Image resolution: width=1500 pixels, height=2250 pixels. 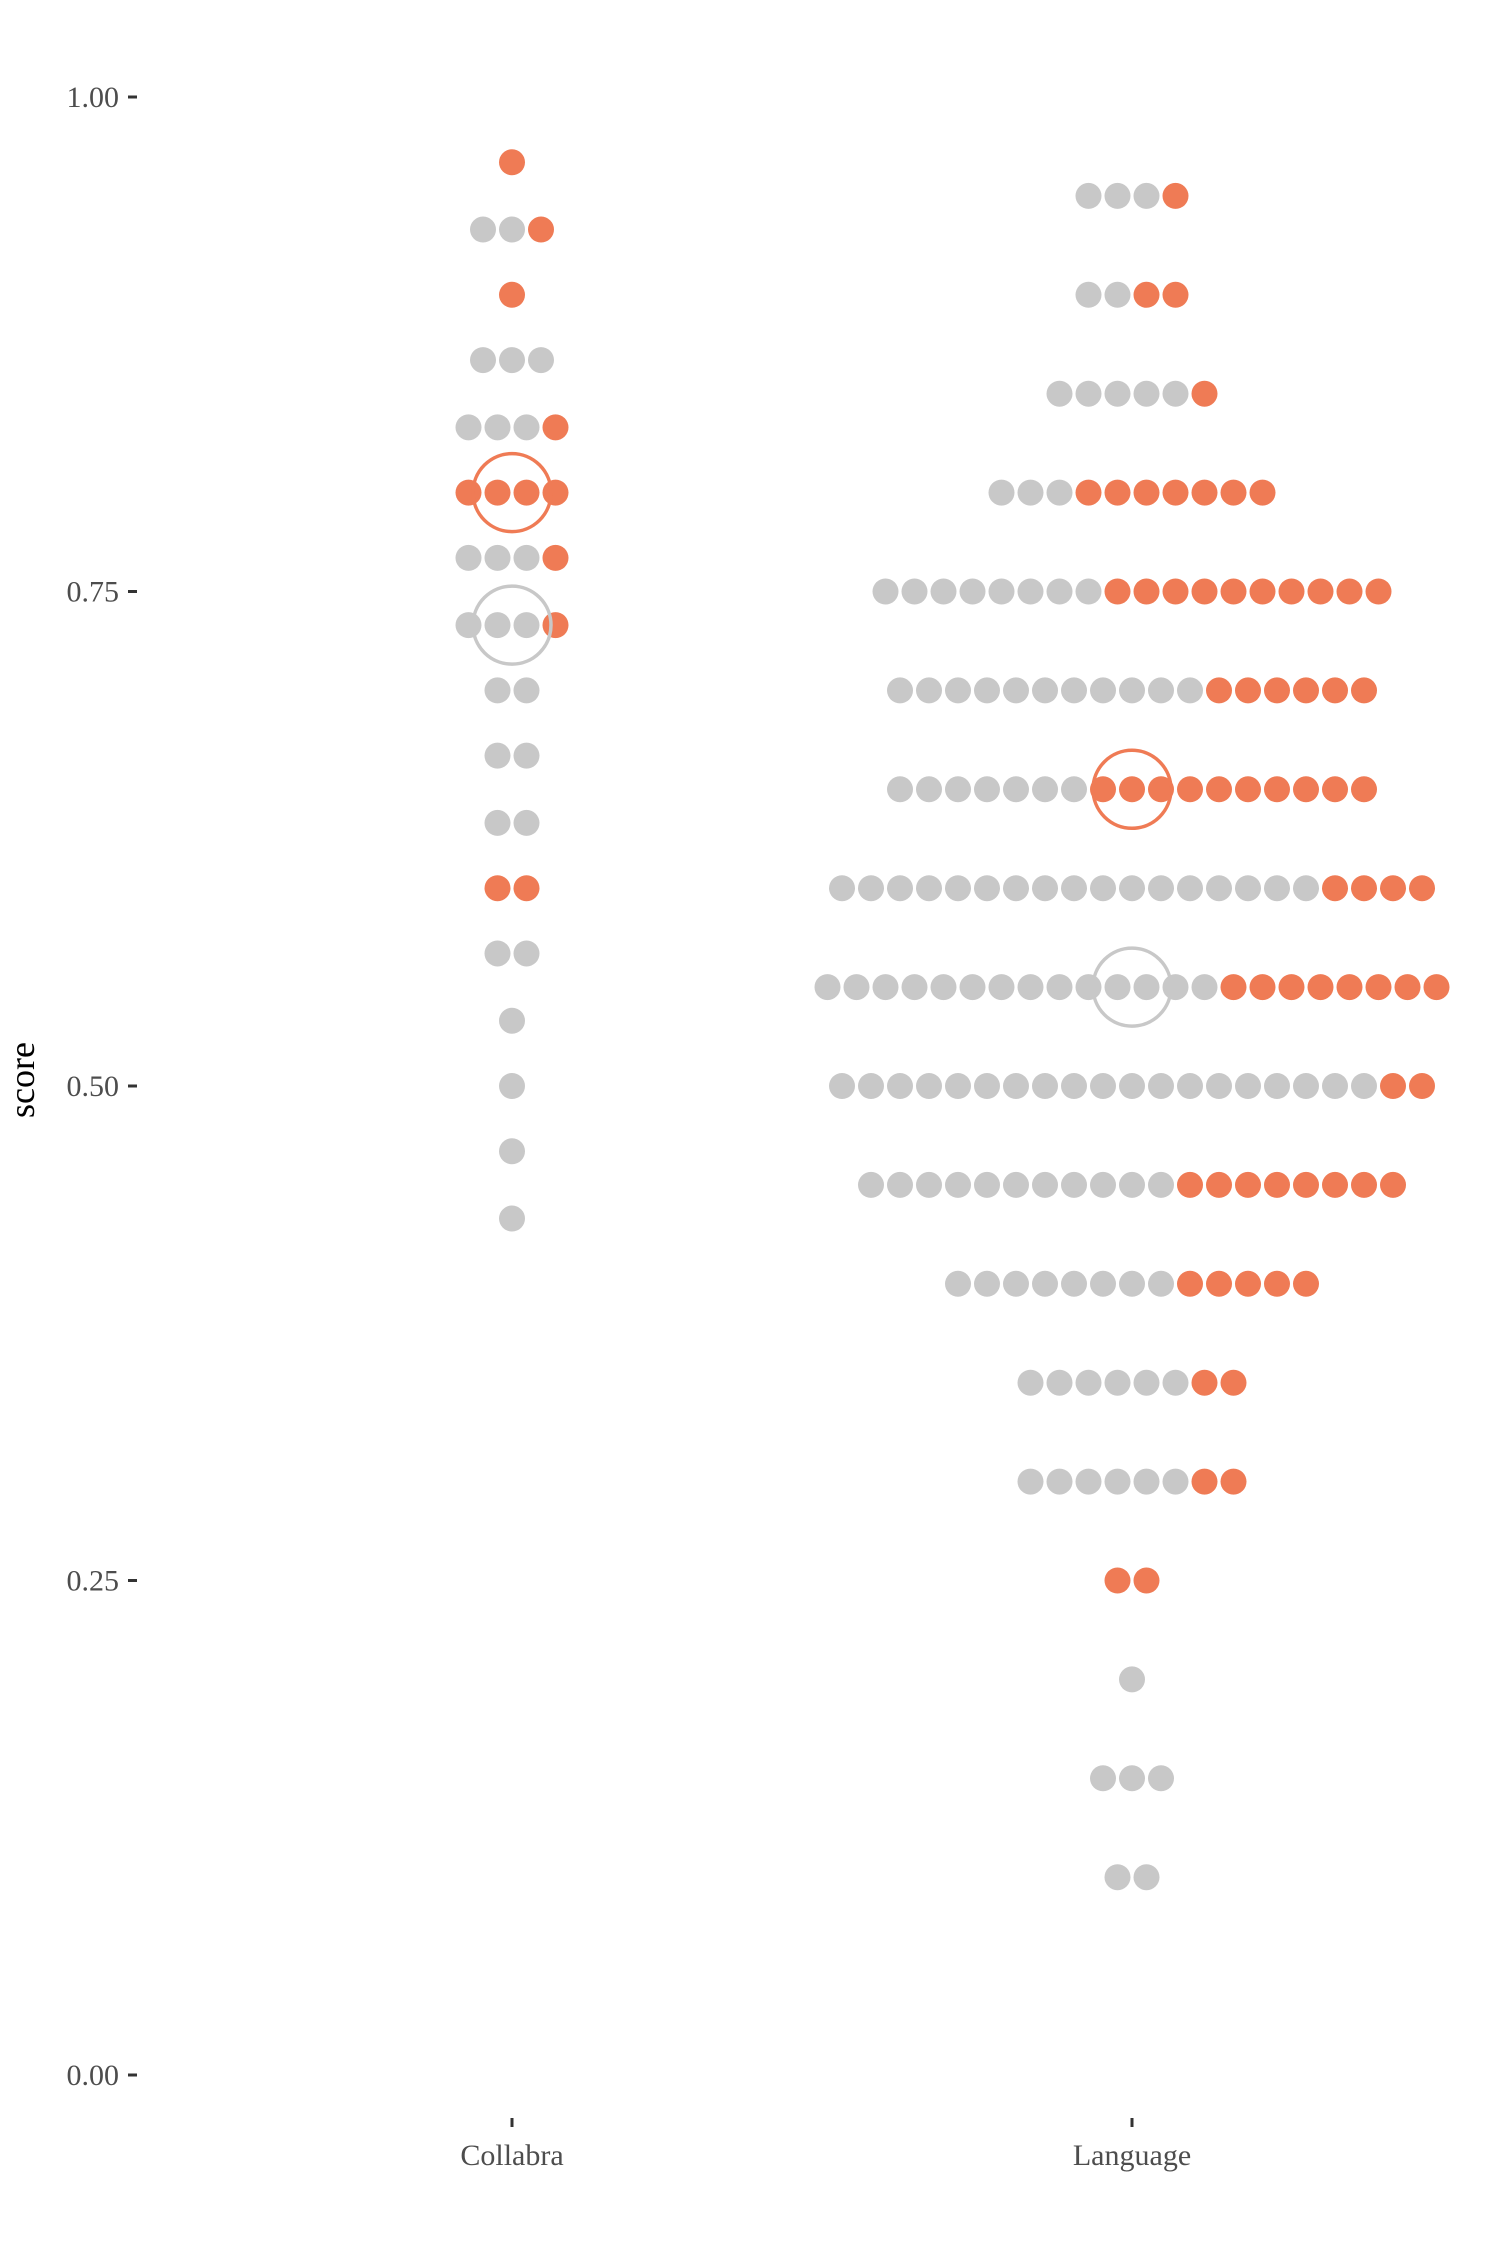 What do you see at coordinates (825, 2145) in the screenshot?
I see `x-axis: Collabra Language` at bounding box center [825, 2145].